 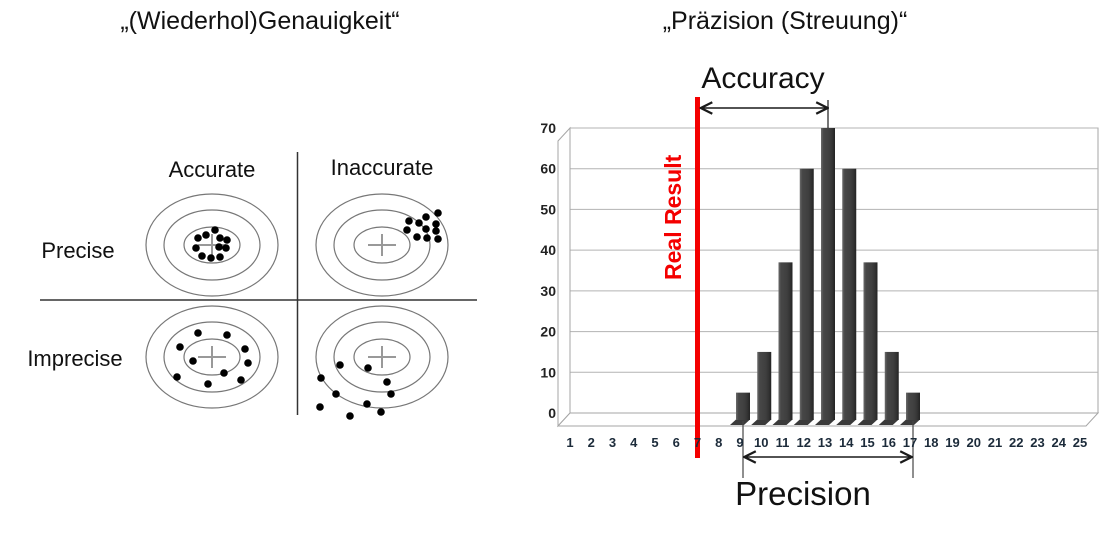 What do you see at coordinates (569, 442) in the screenshot?
I see `x-tick-label: 1` at bounding box center [569, 442].